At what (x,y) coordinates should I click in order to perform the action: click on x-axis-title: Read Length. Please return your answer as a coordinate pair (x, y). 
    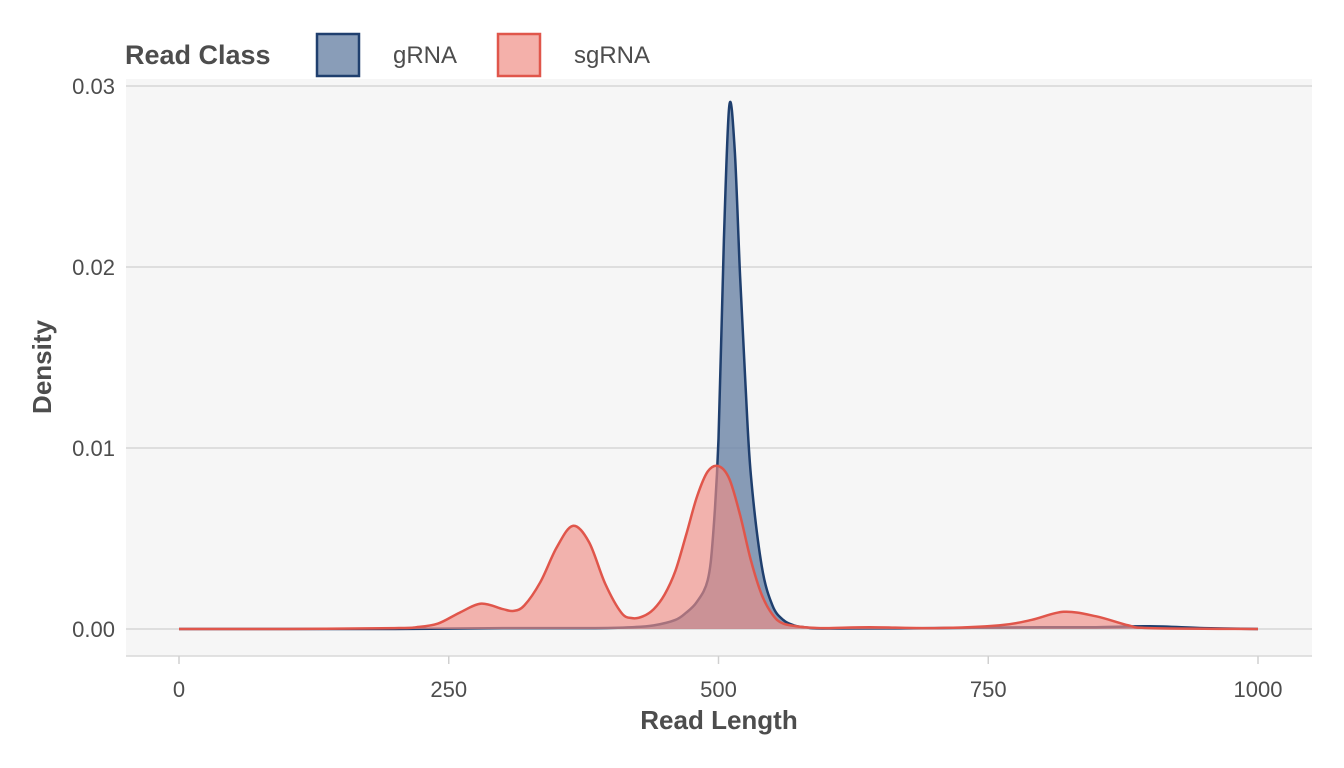
    Looking at the image, I should click on (718, 720).